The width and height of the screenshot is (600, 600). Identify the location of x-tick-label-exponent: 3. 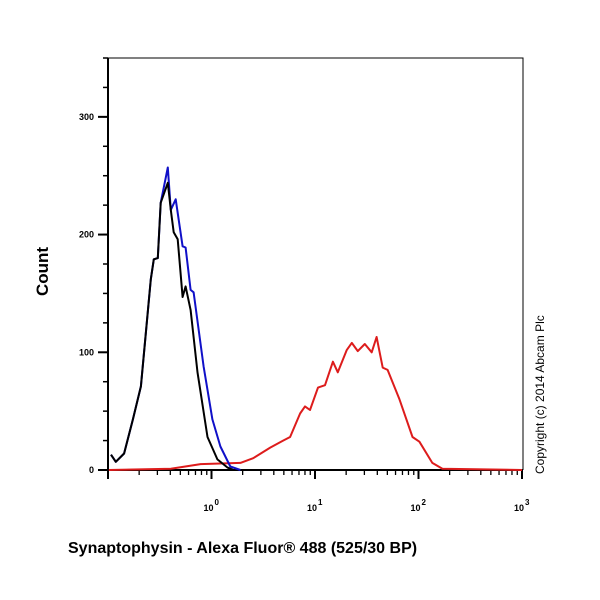
(527, 502).